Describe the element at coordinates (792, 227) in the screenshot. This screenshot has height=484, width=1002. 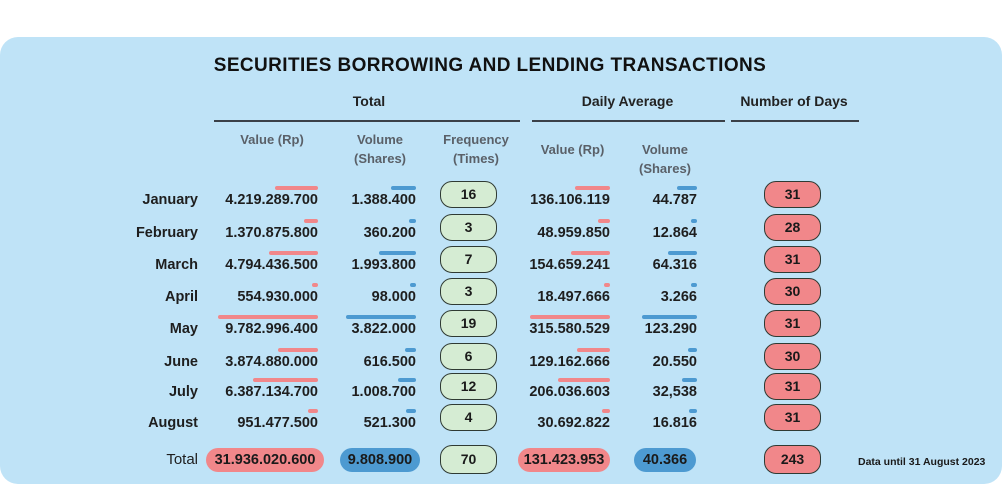
I see `days-pill: 28` at that location.